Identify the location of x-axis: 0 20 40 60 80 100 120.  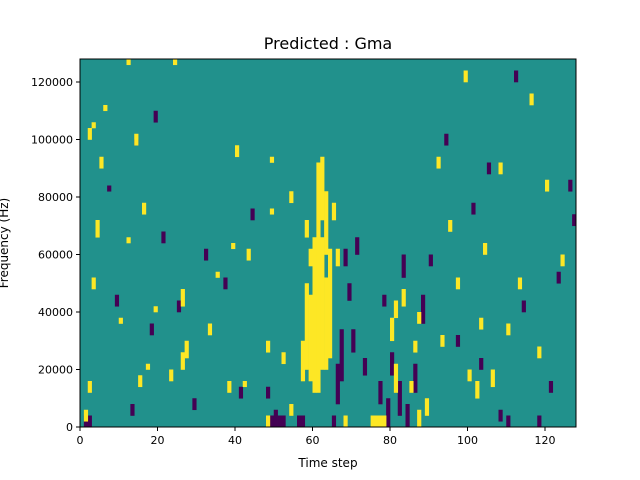
(316, 437).